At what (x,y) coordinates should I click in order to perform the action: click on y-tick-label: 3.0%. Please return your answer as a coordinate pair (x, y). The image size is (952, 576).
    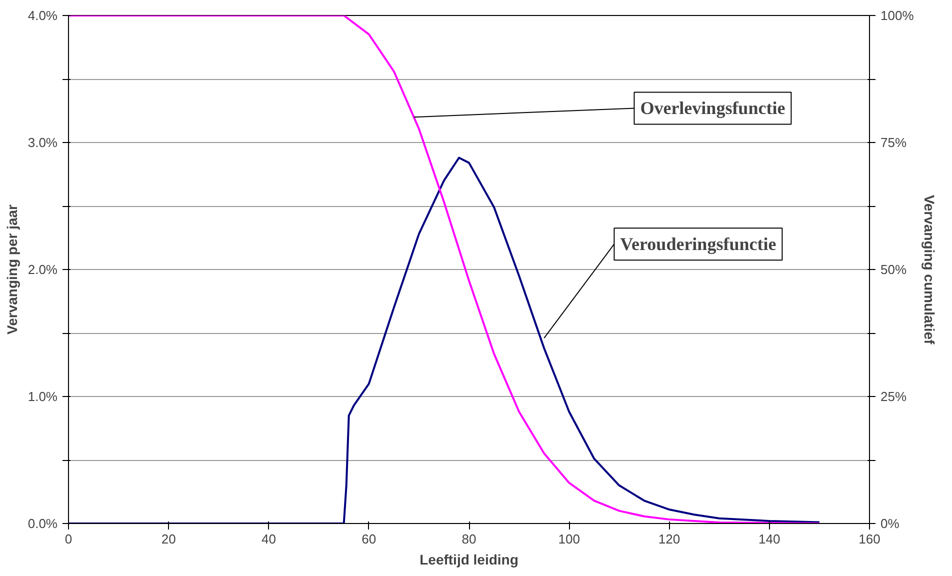
    Looking at the image, I should click on (43, 142).